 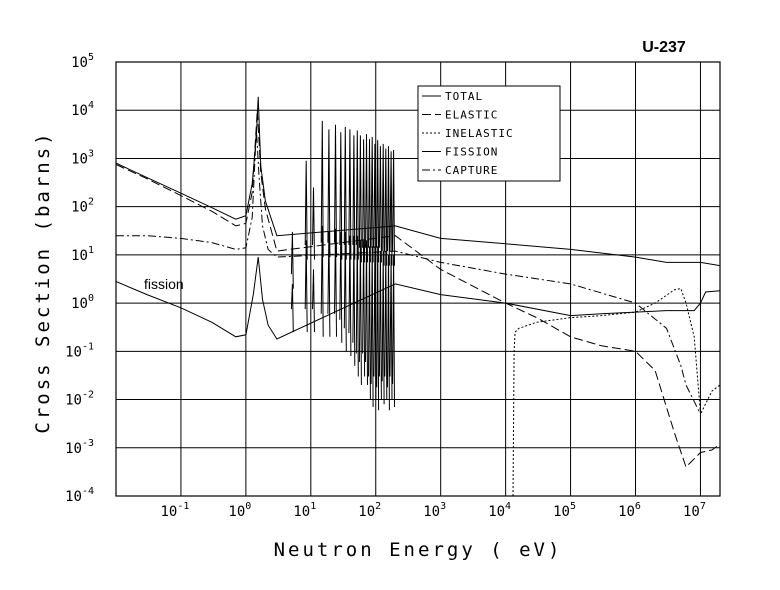 What do you see at coordinates (82, 254) in the screenshot?
I see `y-tick-label: 10¹` at bounding box center [82, 254].